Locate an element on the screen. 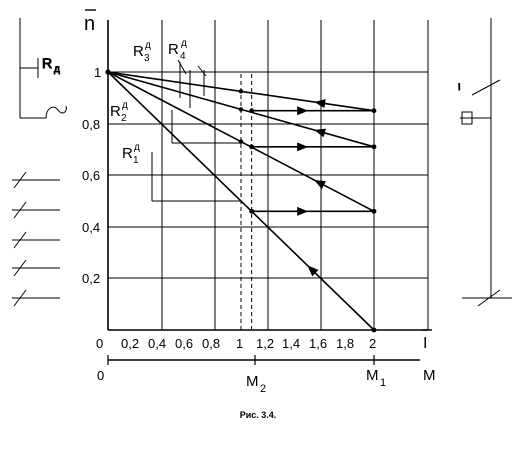 The width and height of the screenshot is (514, 463). y-tick-0-6: 0,6 is located at coordinates (91, 175).